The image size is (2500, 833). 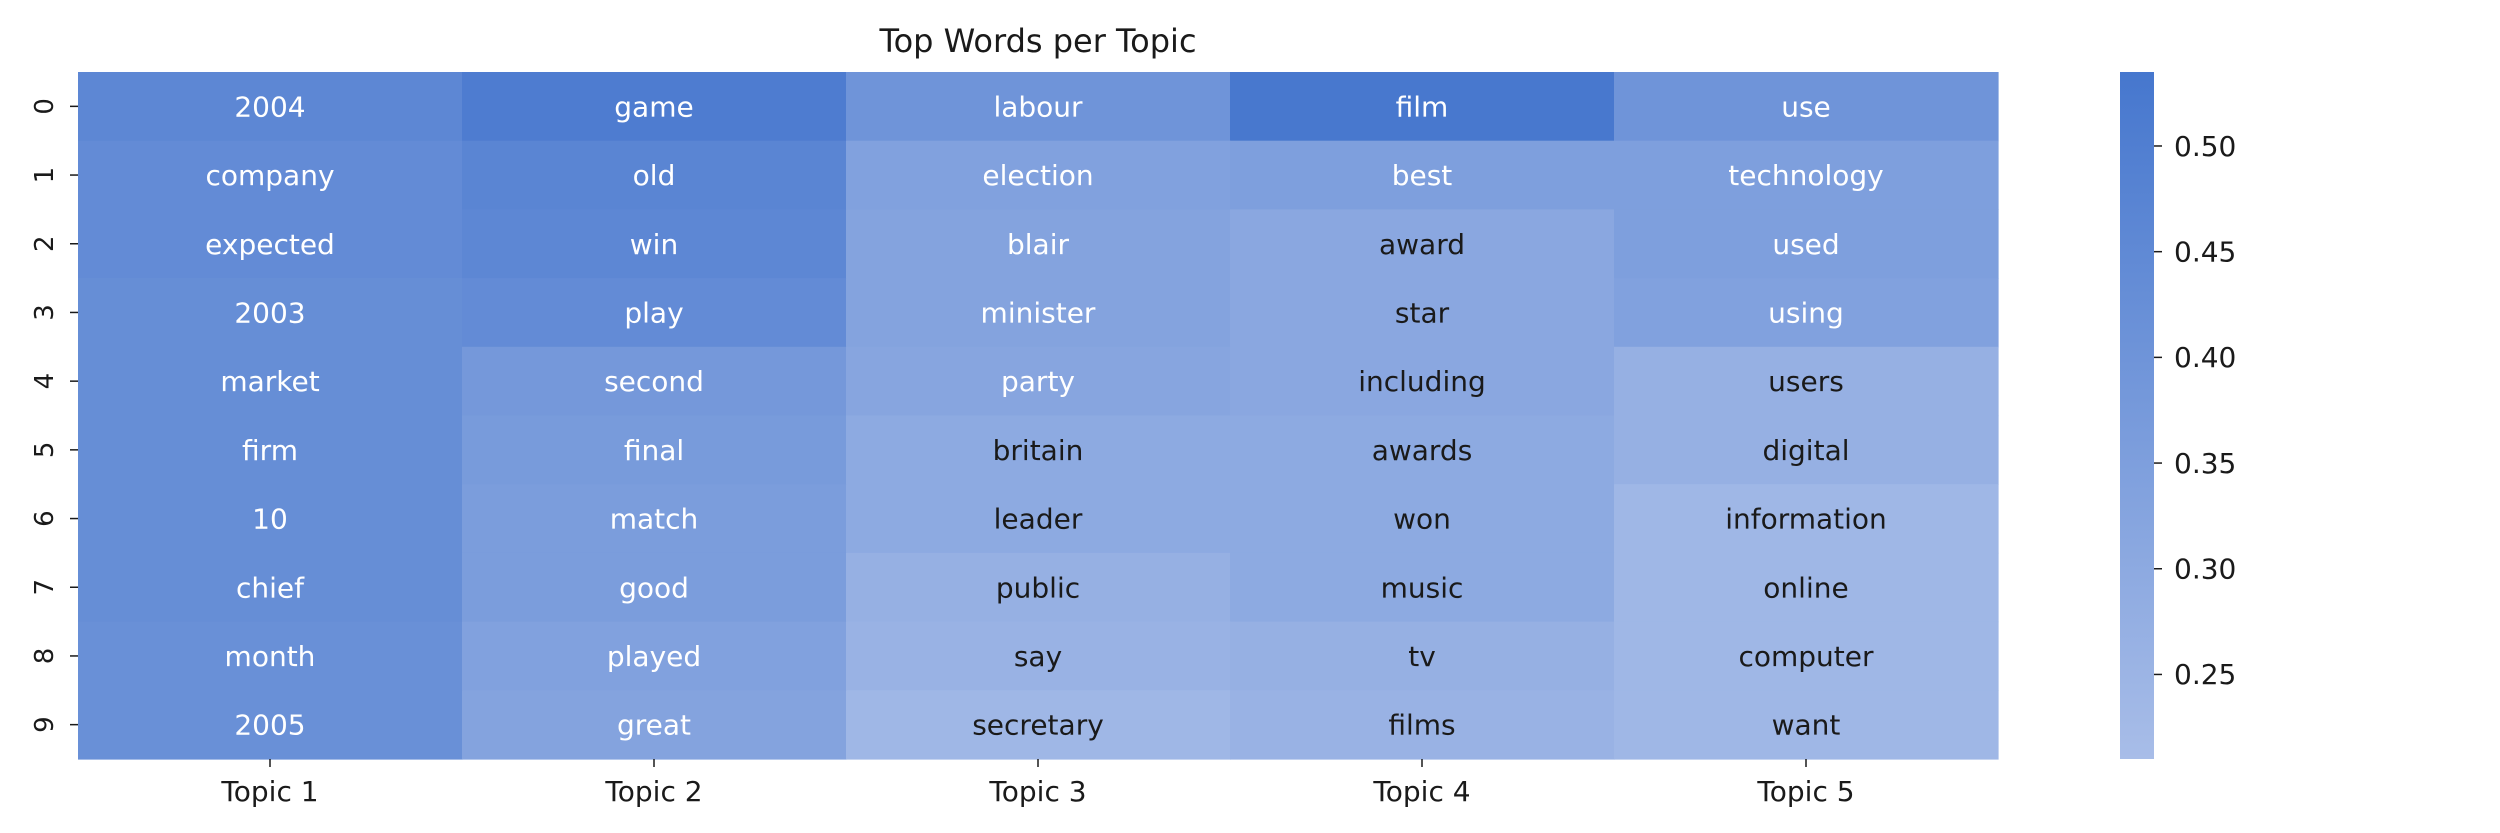 I want to click on chart-title: Top Words per Topic, so click(x=1037, y=41).